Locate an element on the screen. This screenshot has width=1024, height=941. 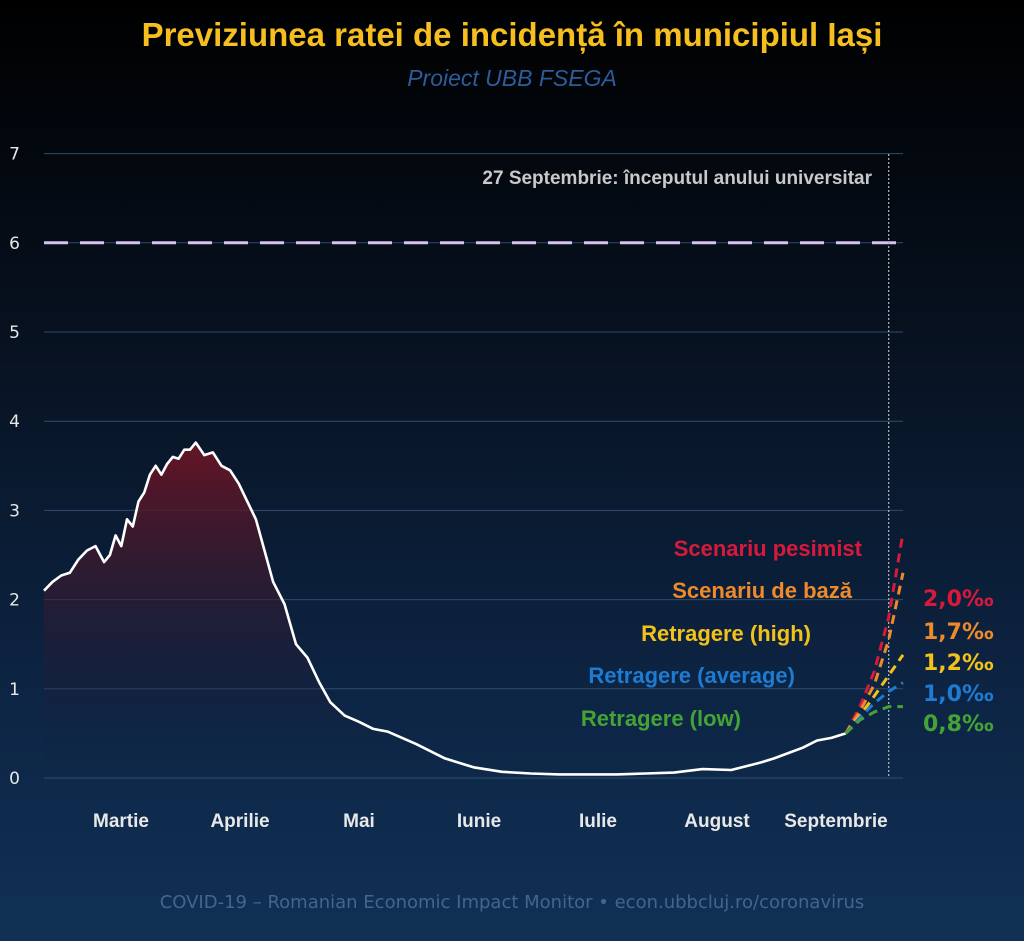
y-tick-label: 0 is located at coordinates (14, 779).